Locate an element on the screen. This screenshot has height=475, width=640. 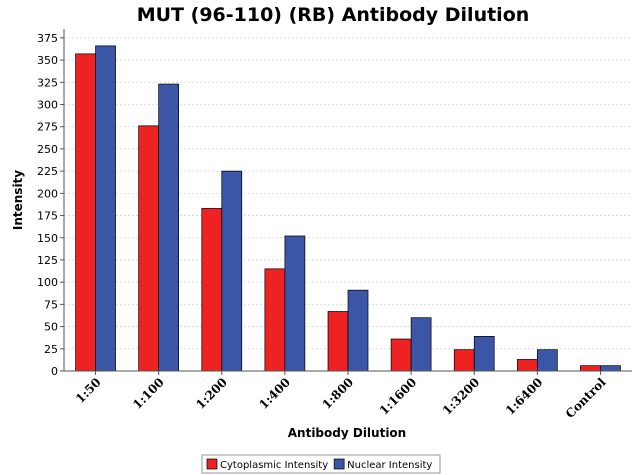
x-tick-label: 1:100 is located at coordinates (148, 393).